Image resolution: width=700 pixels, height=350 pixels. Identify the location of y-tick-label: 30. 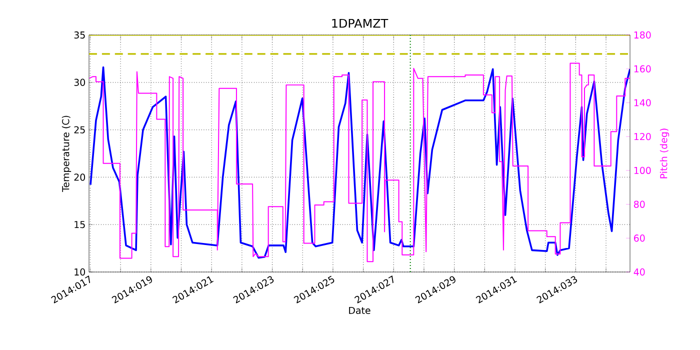
(80, 82).